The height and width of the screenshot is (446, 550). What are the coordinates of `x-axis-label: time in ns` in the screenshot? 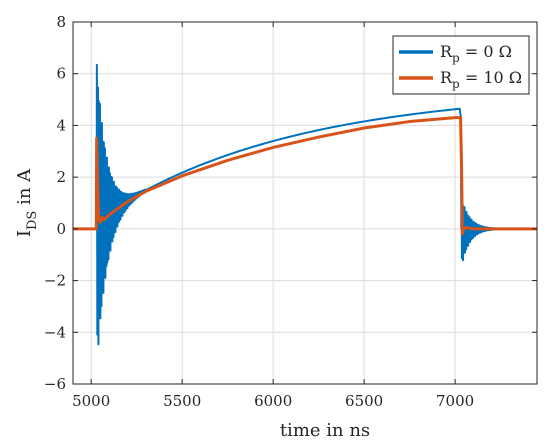 It's located at (325, 430).